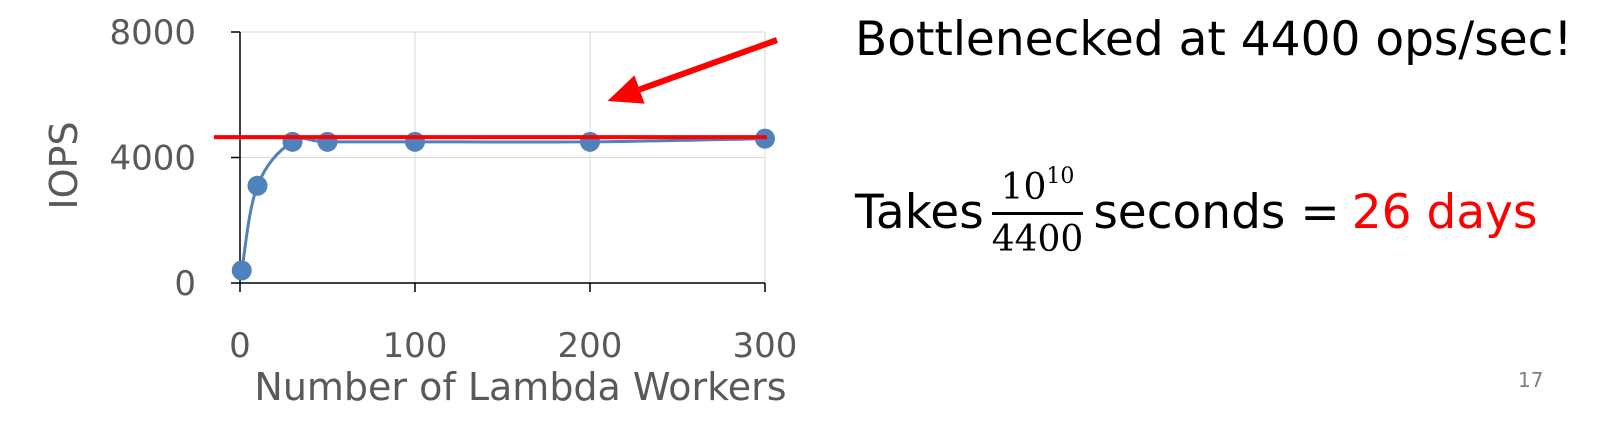  I want to click on y-tick-label-1: 4000, so click(152, 159).